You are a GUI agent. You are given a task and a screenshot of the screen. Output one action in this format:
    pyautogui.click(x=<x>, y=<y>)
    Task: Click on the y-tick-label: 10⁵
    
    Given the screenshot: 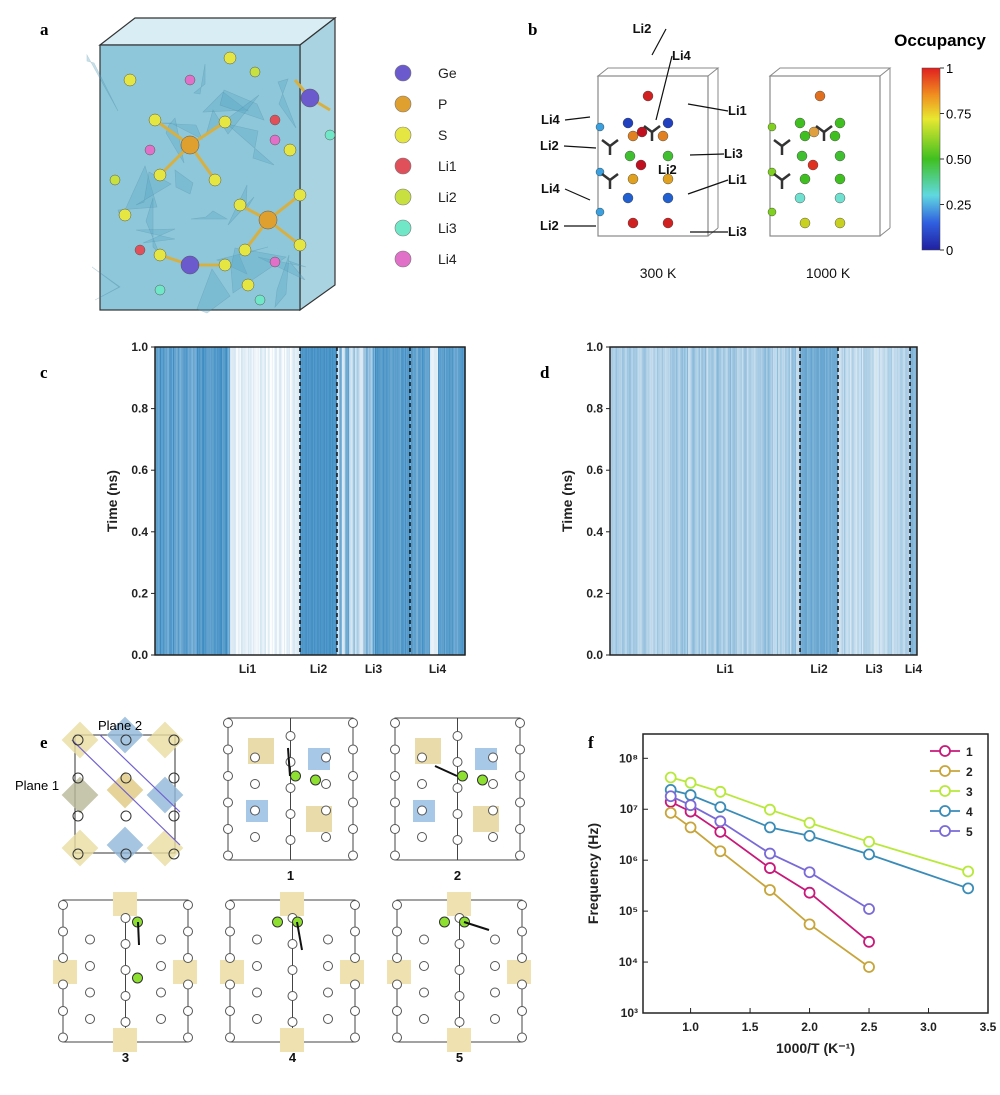 What is the action you would take?
    pyautogui.click(x=628, y=911)
    